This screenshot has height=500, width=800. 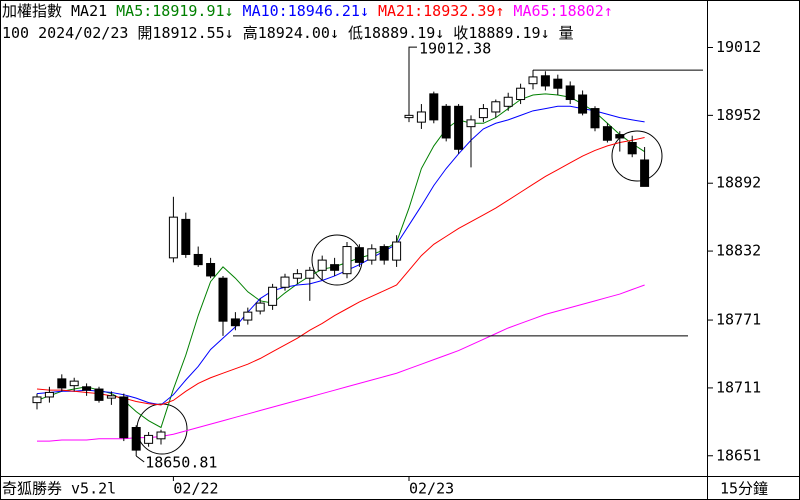 I want to click on software-label: 奇狐勝券 v5.2l, so click(x=59, y=489).